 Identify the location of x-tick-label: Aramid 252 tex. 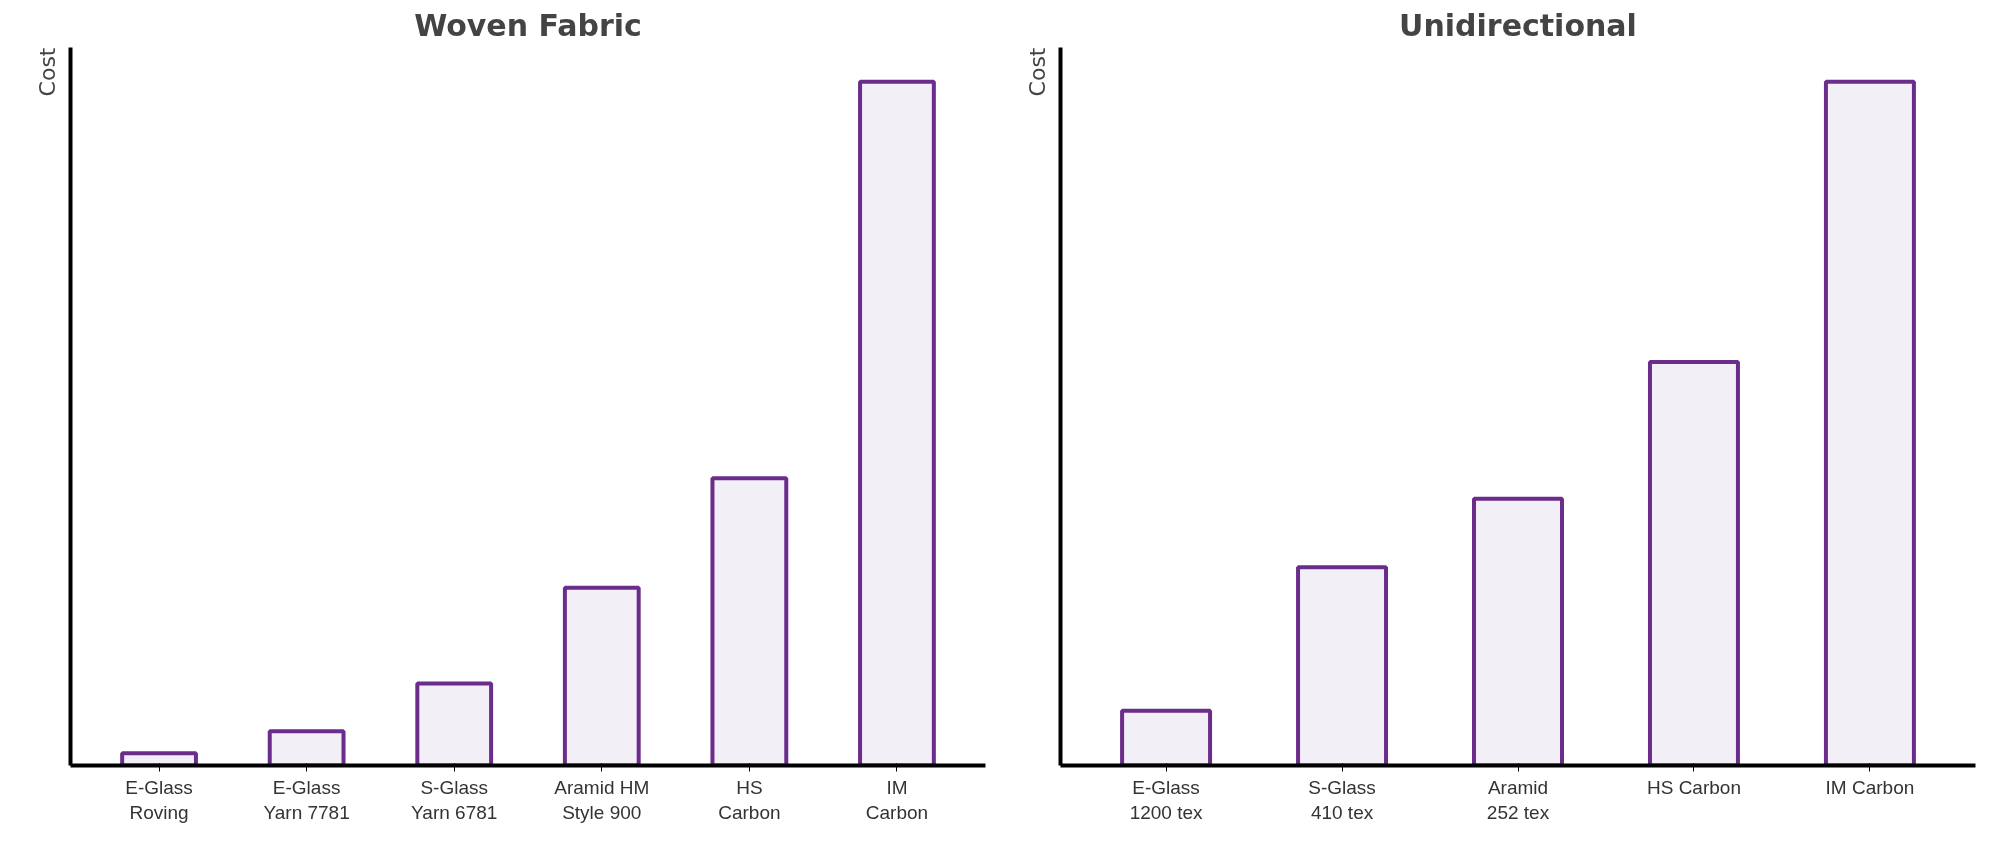
(1518, 799).